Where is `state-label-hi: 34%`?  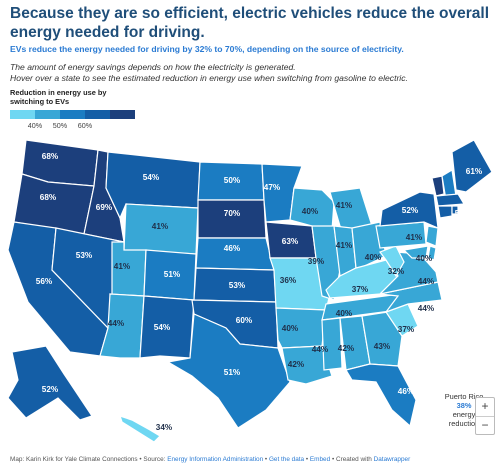 state-label-hi: 34% is located at coordinates (164, 427).